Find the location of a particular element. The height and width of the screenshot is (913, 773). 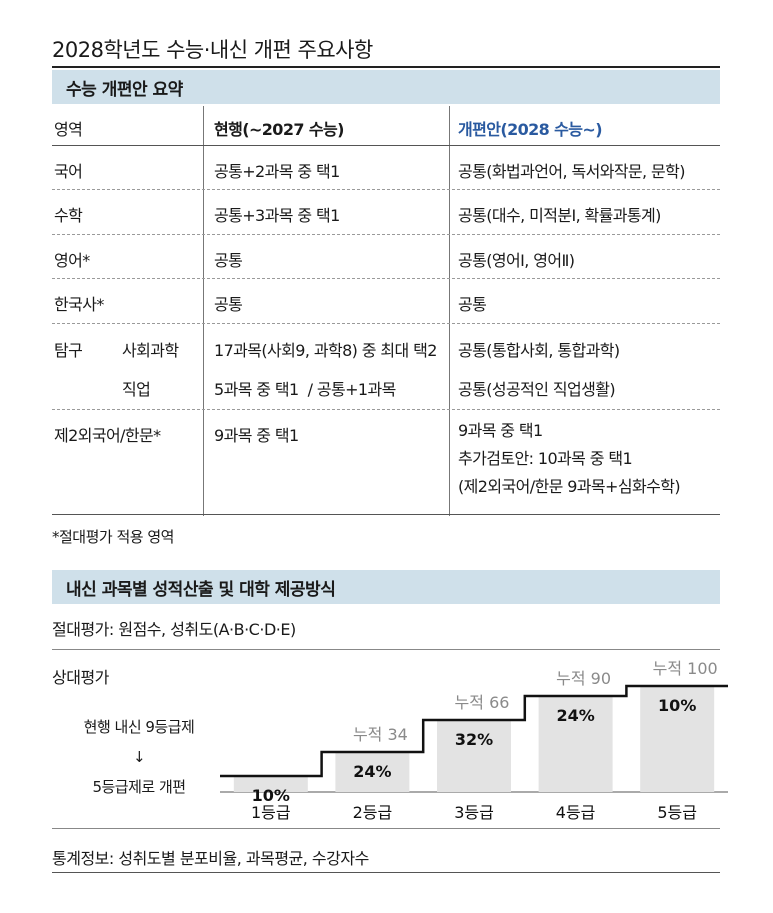

current-korean-history: 공통 is located at coordinates (228, 304).